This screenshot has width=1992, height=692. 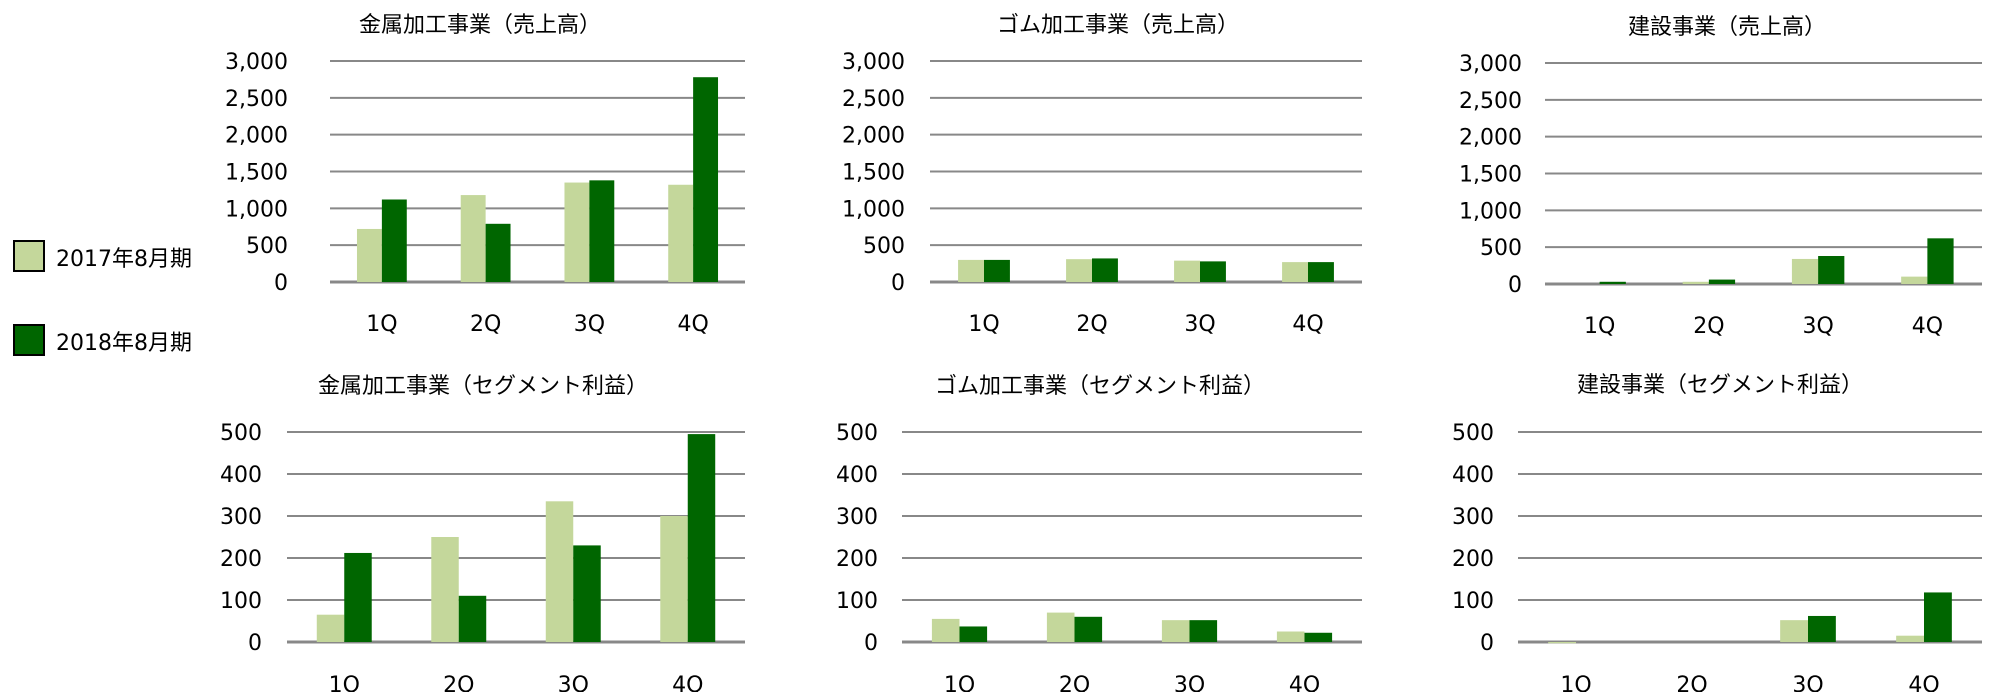 What do you see at coordinates (1717, 532) in the screenshot?
I see `chart-6: 建設事業（セグメント利益） 0 100 200 300 400 500 1Q 2Q 3Q 4Q` at bounding box center [1717, 532].